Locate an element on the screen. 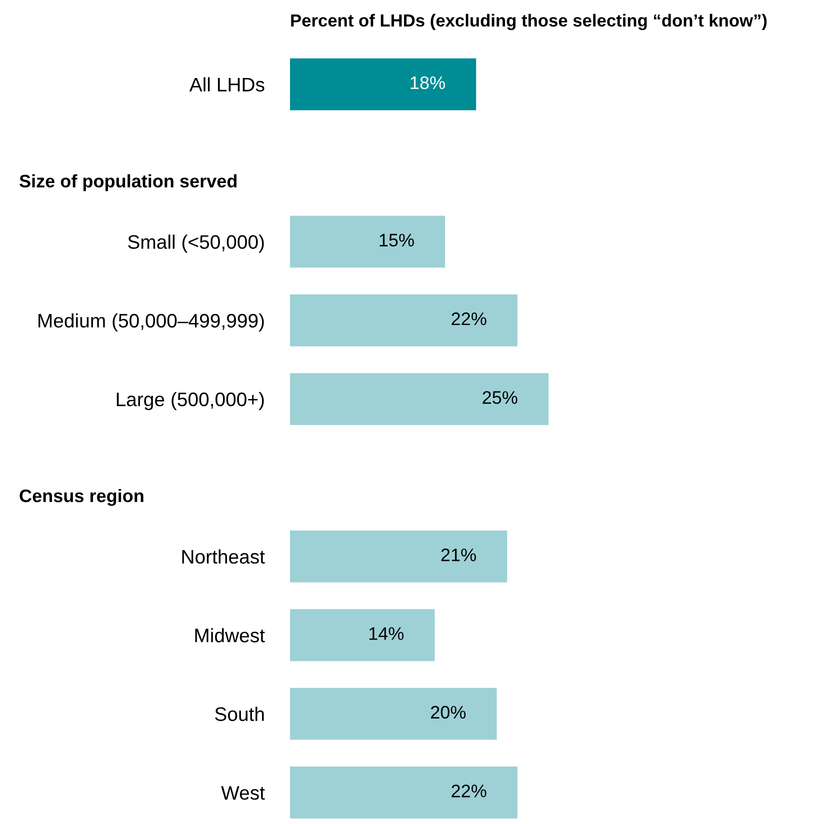  y-tick-label: South is located at coordinates (239, 714).